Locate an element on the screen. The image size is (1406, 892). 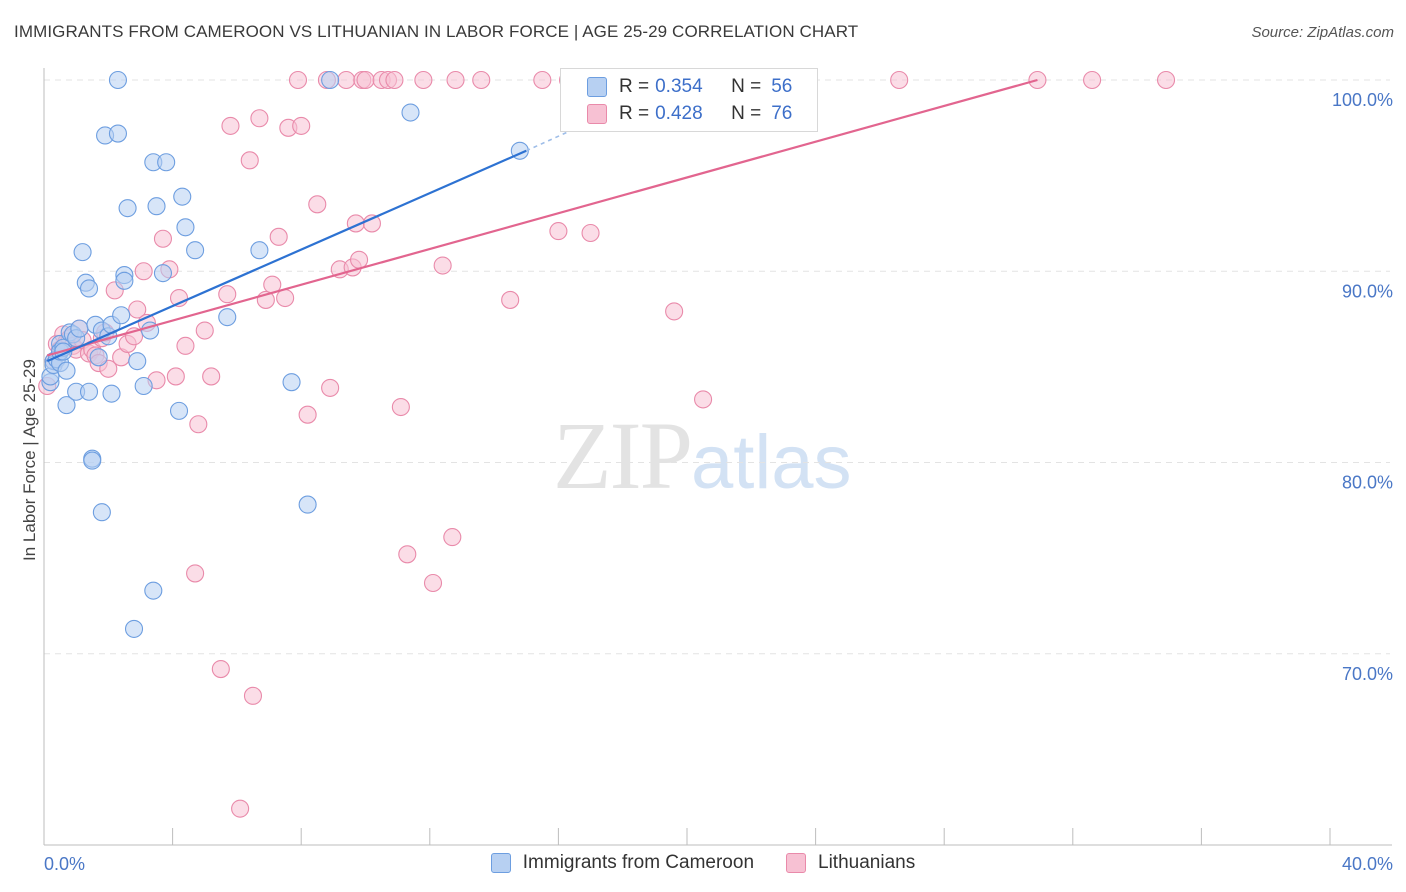
legend-label-cameroon: Immigrants from Cameroon is located at coordinates (638, 862).